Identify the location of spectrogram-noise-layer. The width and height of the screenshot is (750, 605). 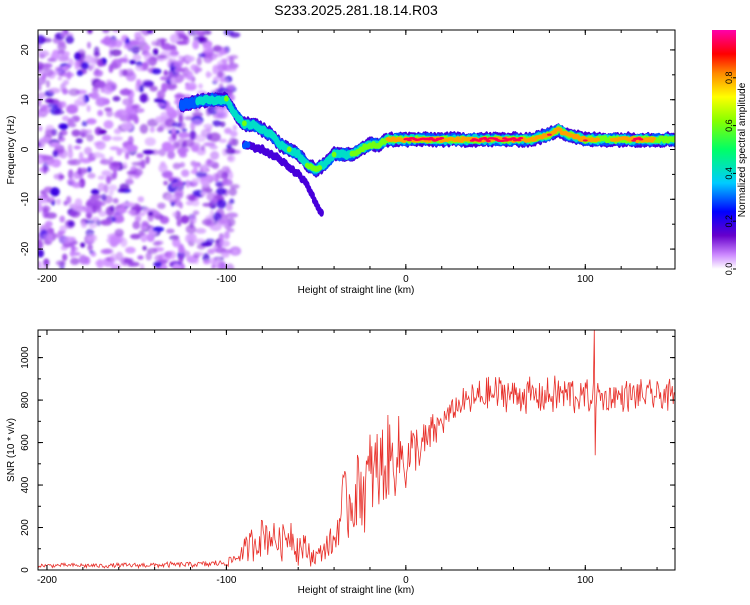
(140, 149).